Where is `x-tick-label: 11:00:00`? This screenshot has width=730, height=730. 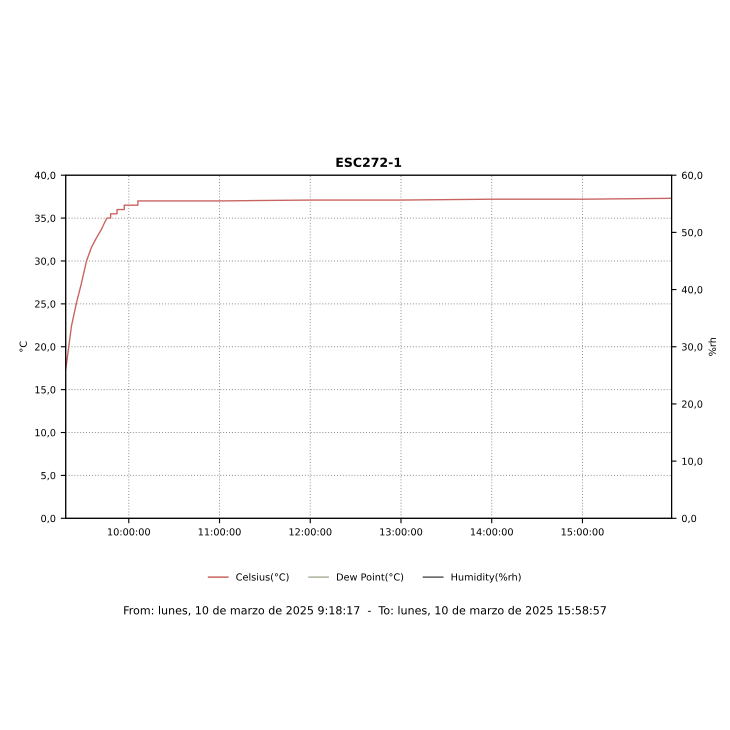 x-tick-label: 11:00:00 is located at coordinates (219, 532).